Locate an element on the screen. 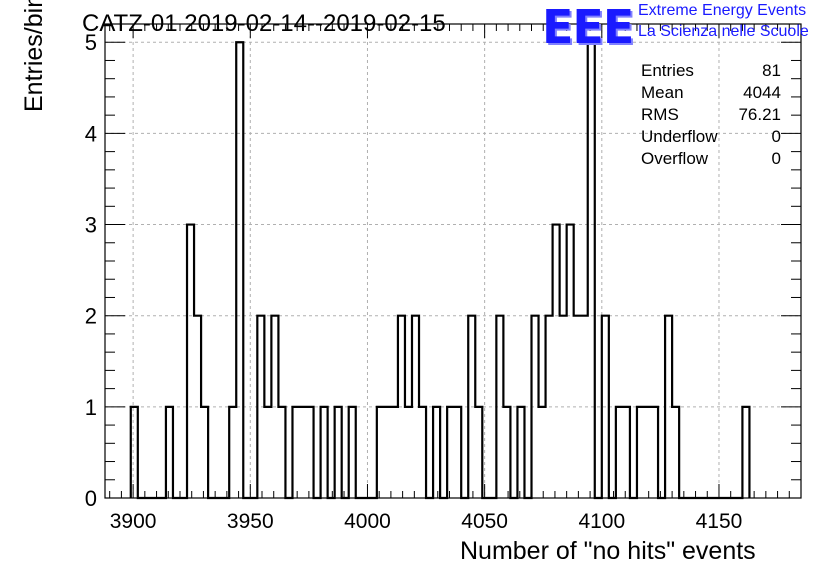  x-tick-label: 4150 is located at coordinates (719, 521).